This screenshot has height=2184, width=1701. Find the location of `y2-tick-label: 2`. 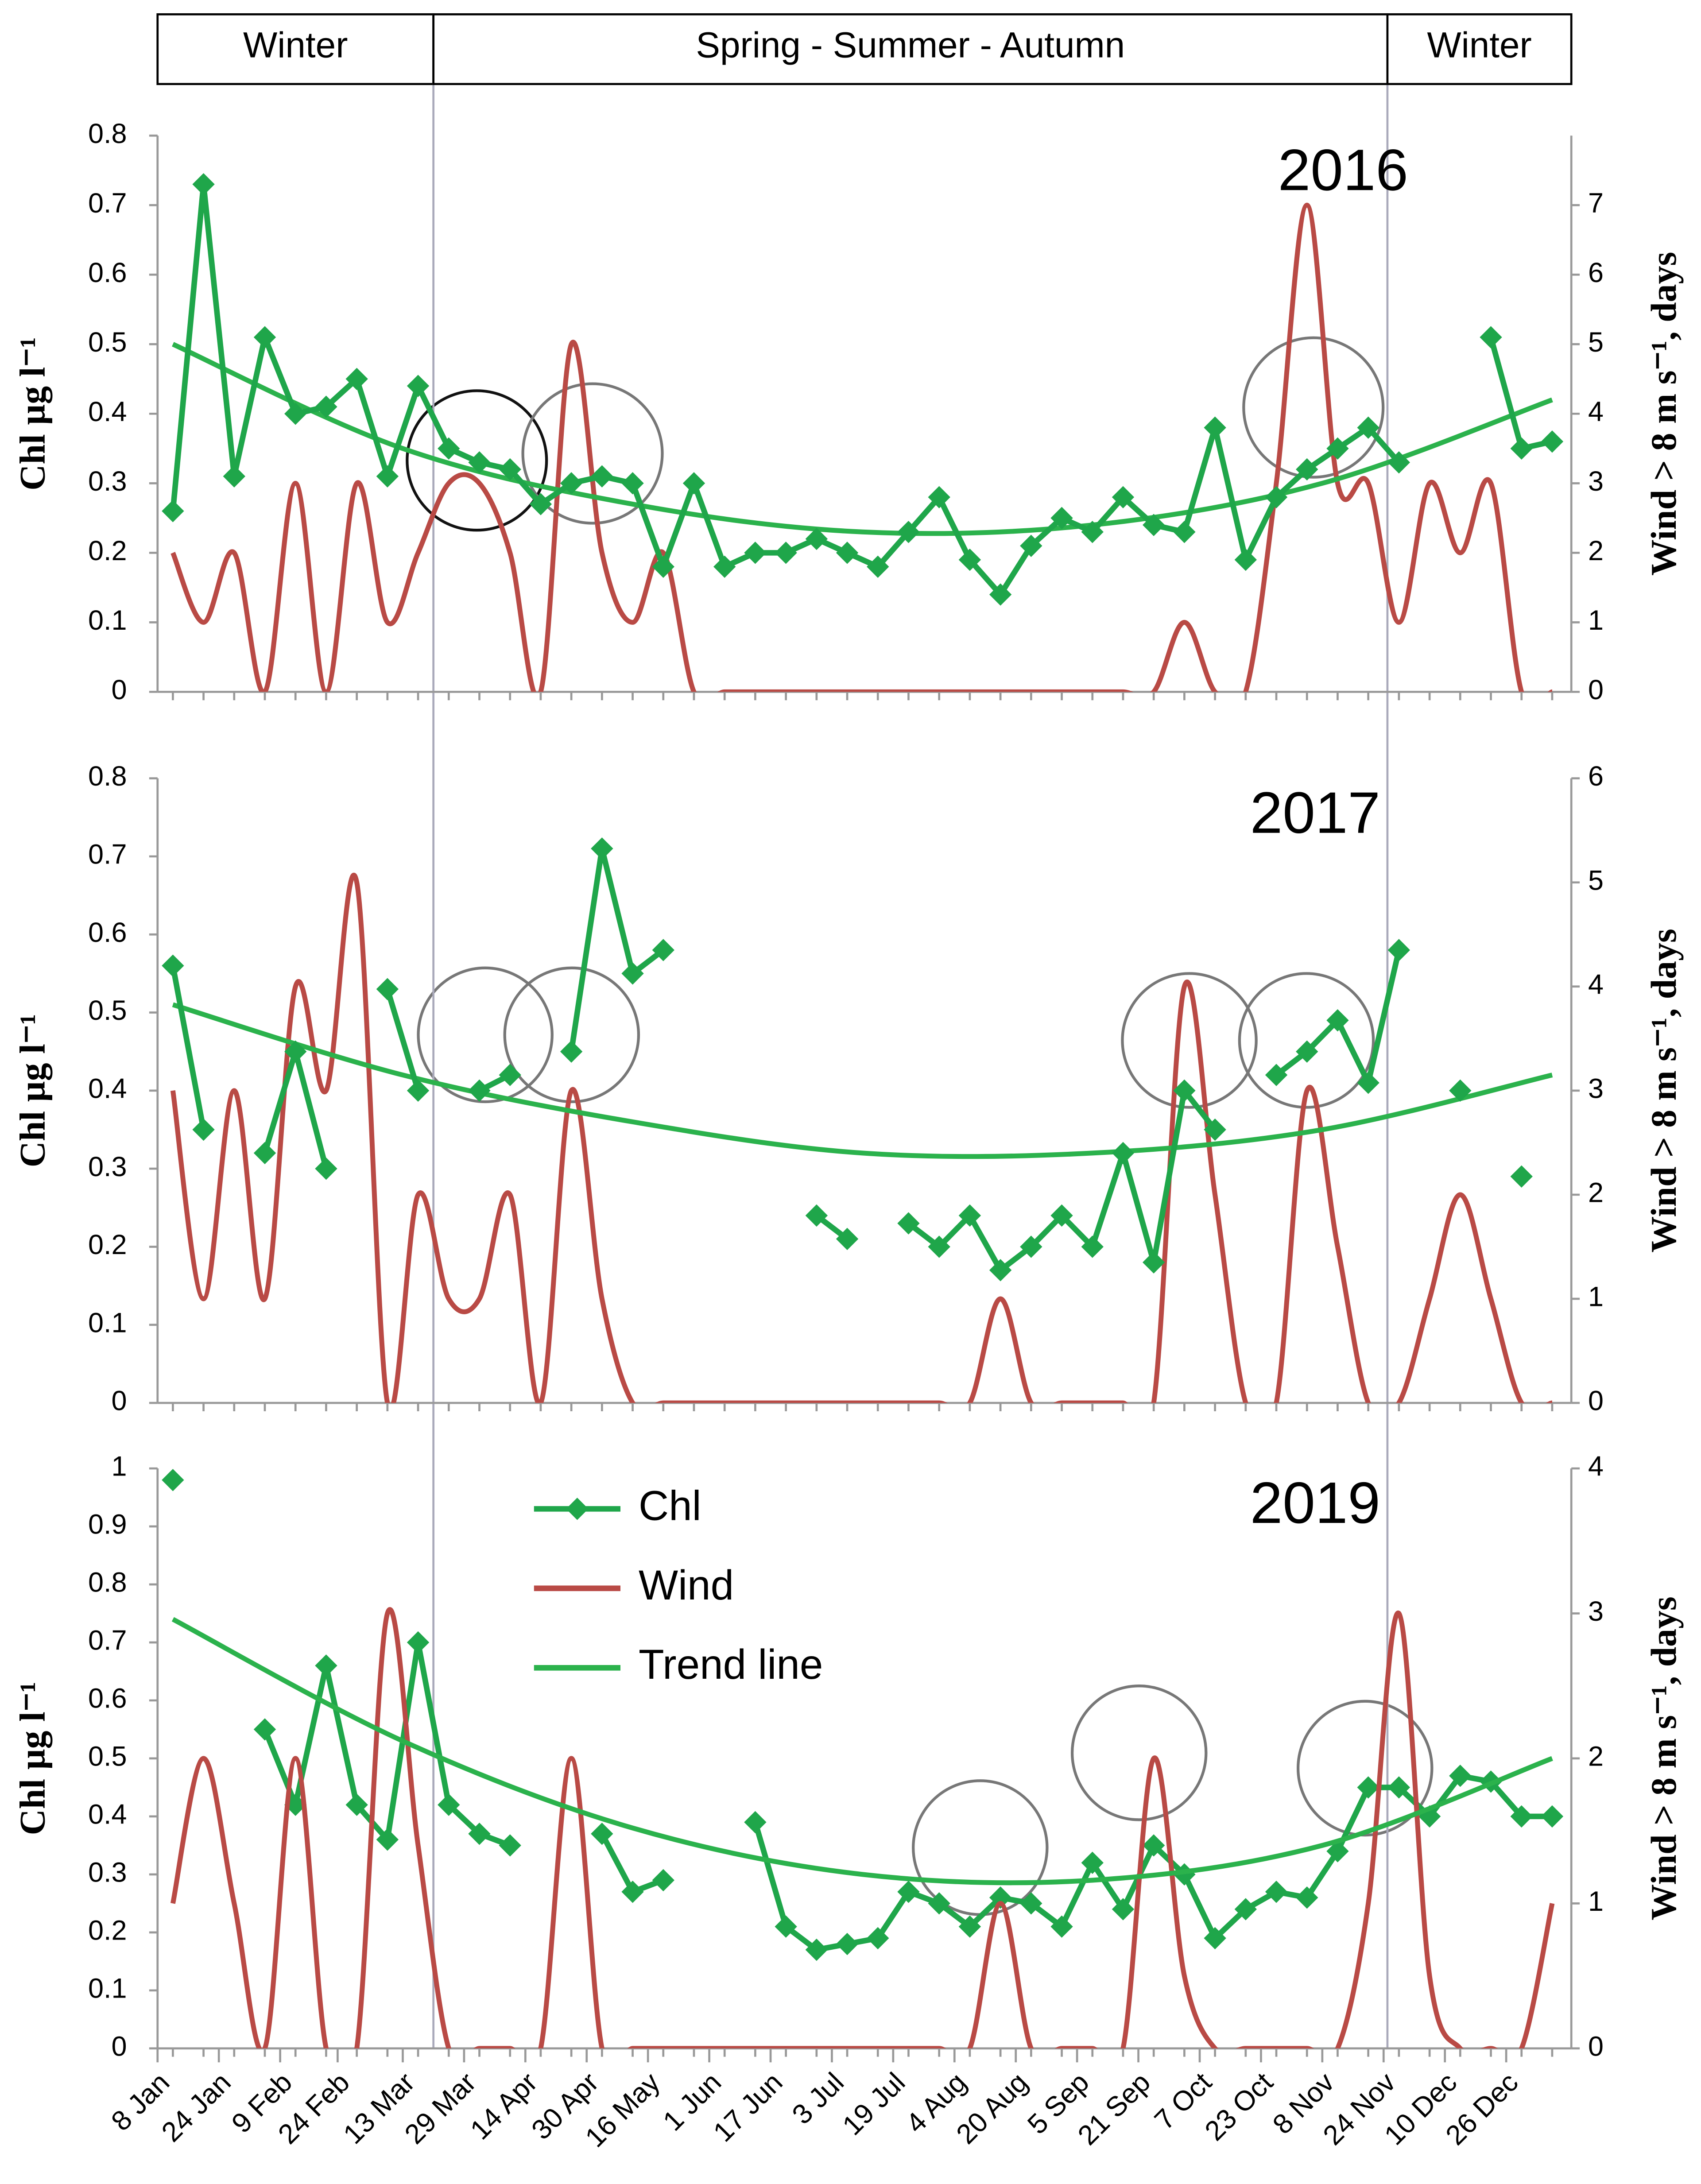

y2-tick-label: 2 is located at coordinates (1596, 1192).